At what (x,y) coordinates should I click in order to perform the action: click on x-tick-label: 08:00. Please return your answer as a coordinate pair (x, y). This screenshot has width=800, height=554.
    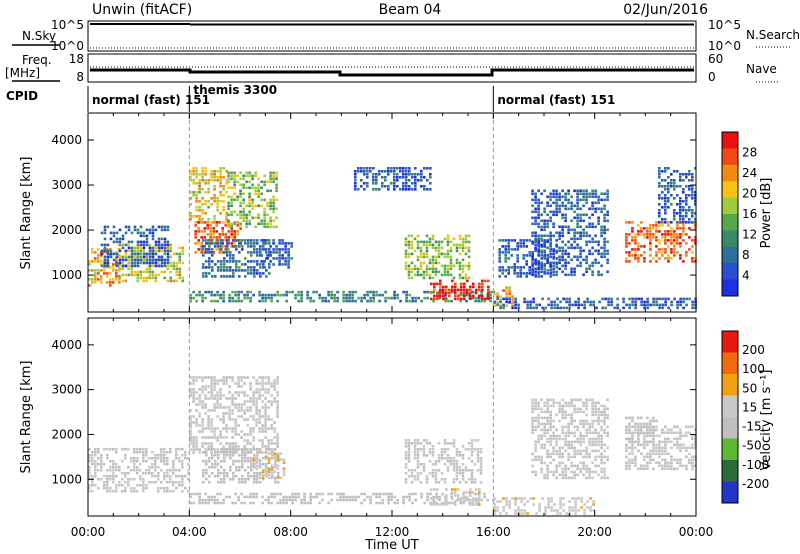
    Looking at the image, I should click on (290, 532).